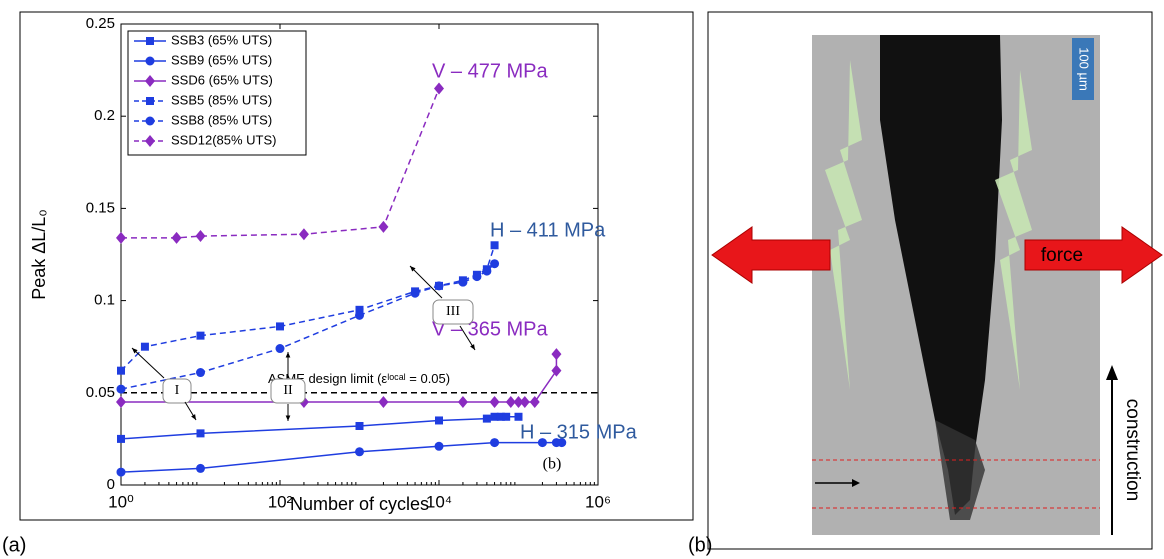  I want to click on legend-box, so click(217, 93).